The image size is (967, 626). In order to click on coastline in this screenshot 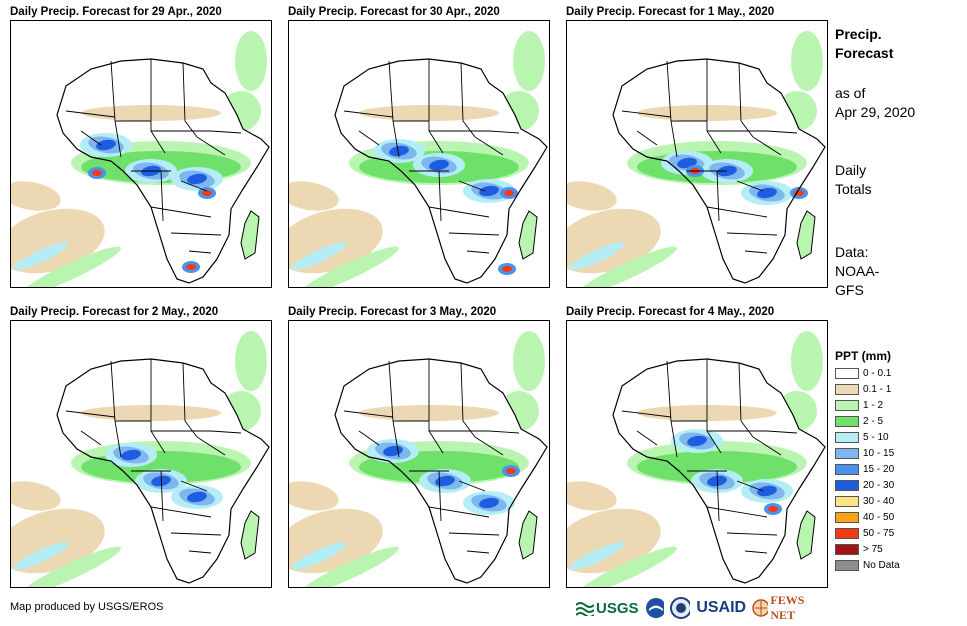, I will do `click(441, 471)`.